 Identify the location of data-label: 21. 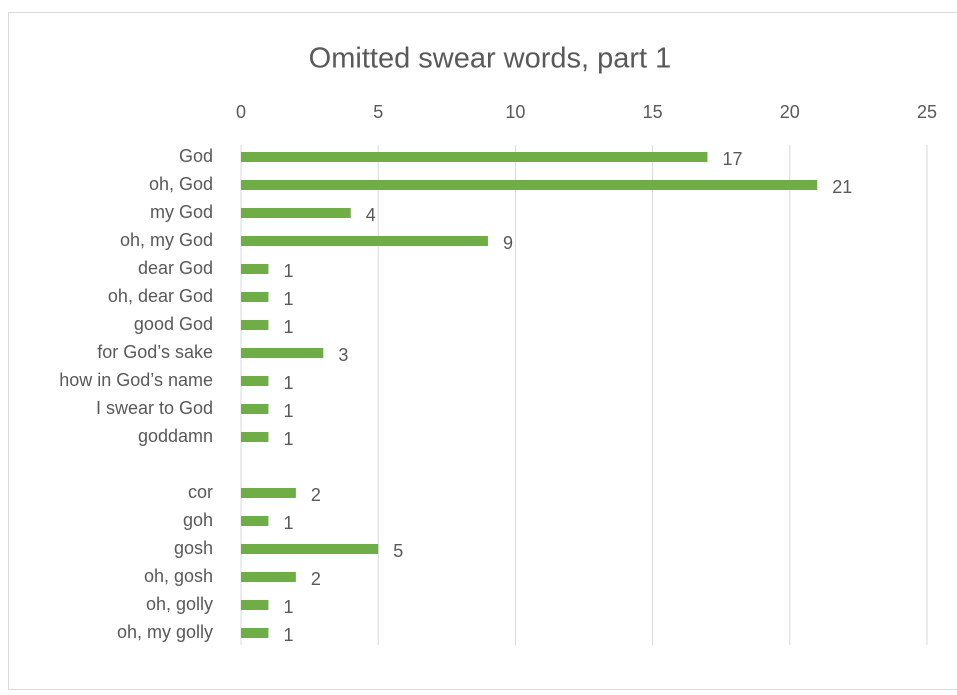
(842, 187).